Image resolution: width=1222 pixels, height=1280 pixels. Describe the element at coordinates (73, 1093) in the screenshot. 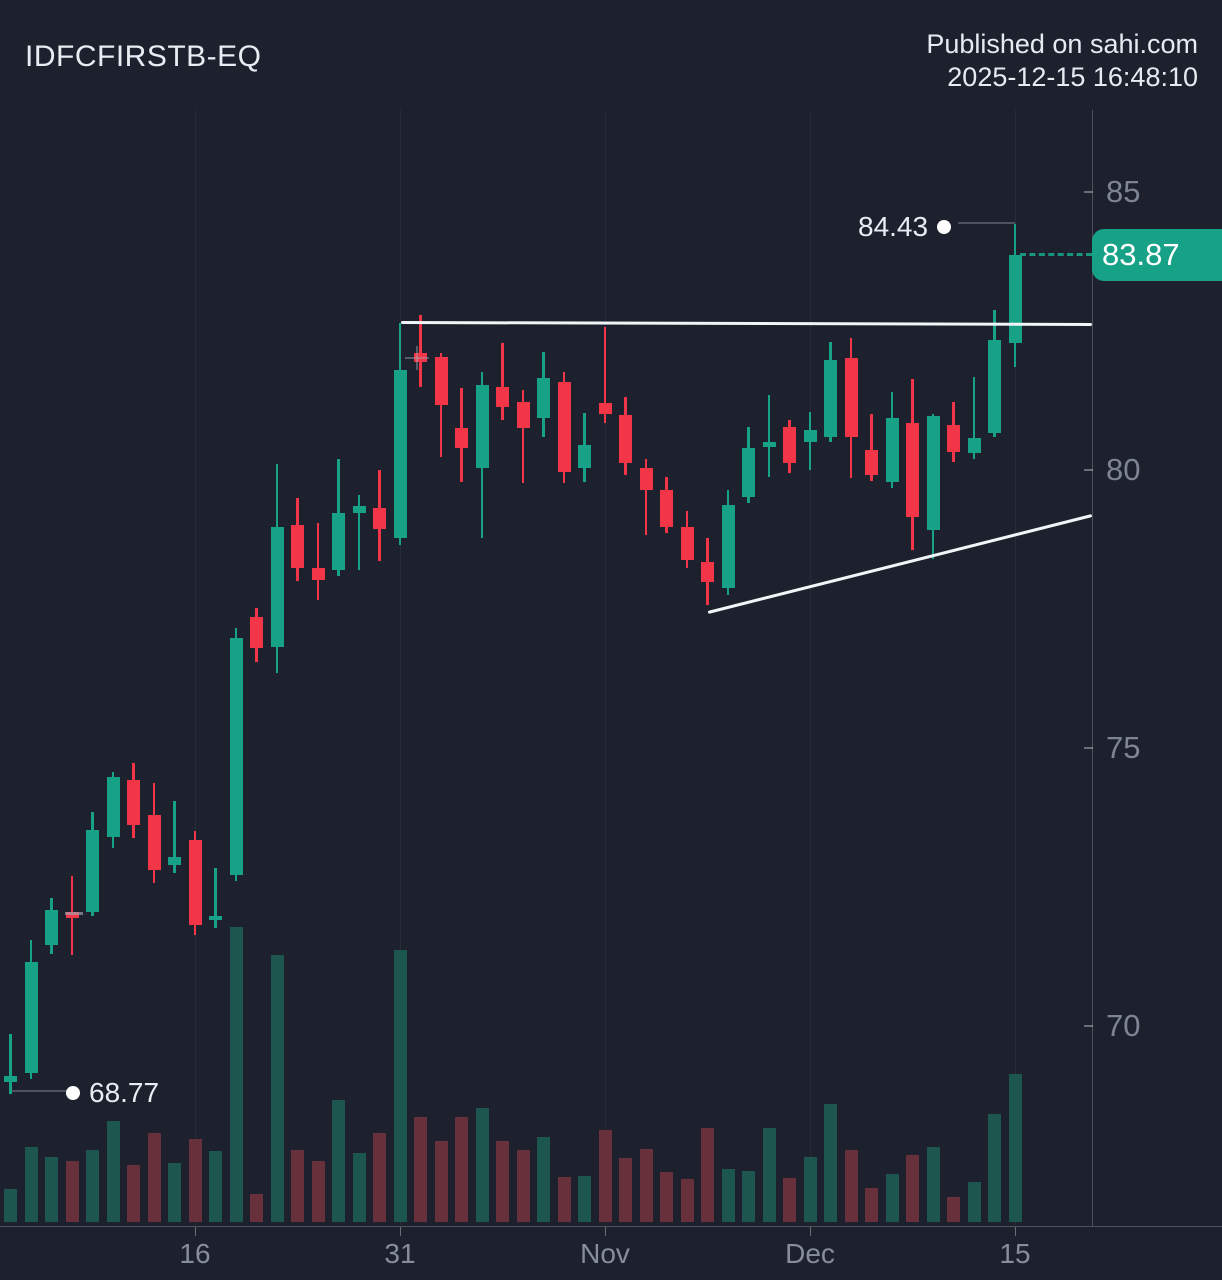

I see `low-annotation-dot` at that location.